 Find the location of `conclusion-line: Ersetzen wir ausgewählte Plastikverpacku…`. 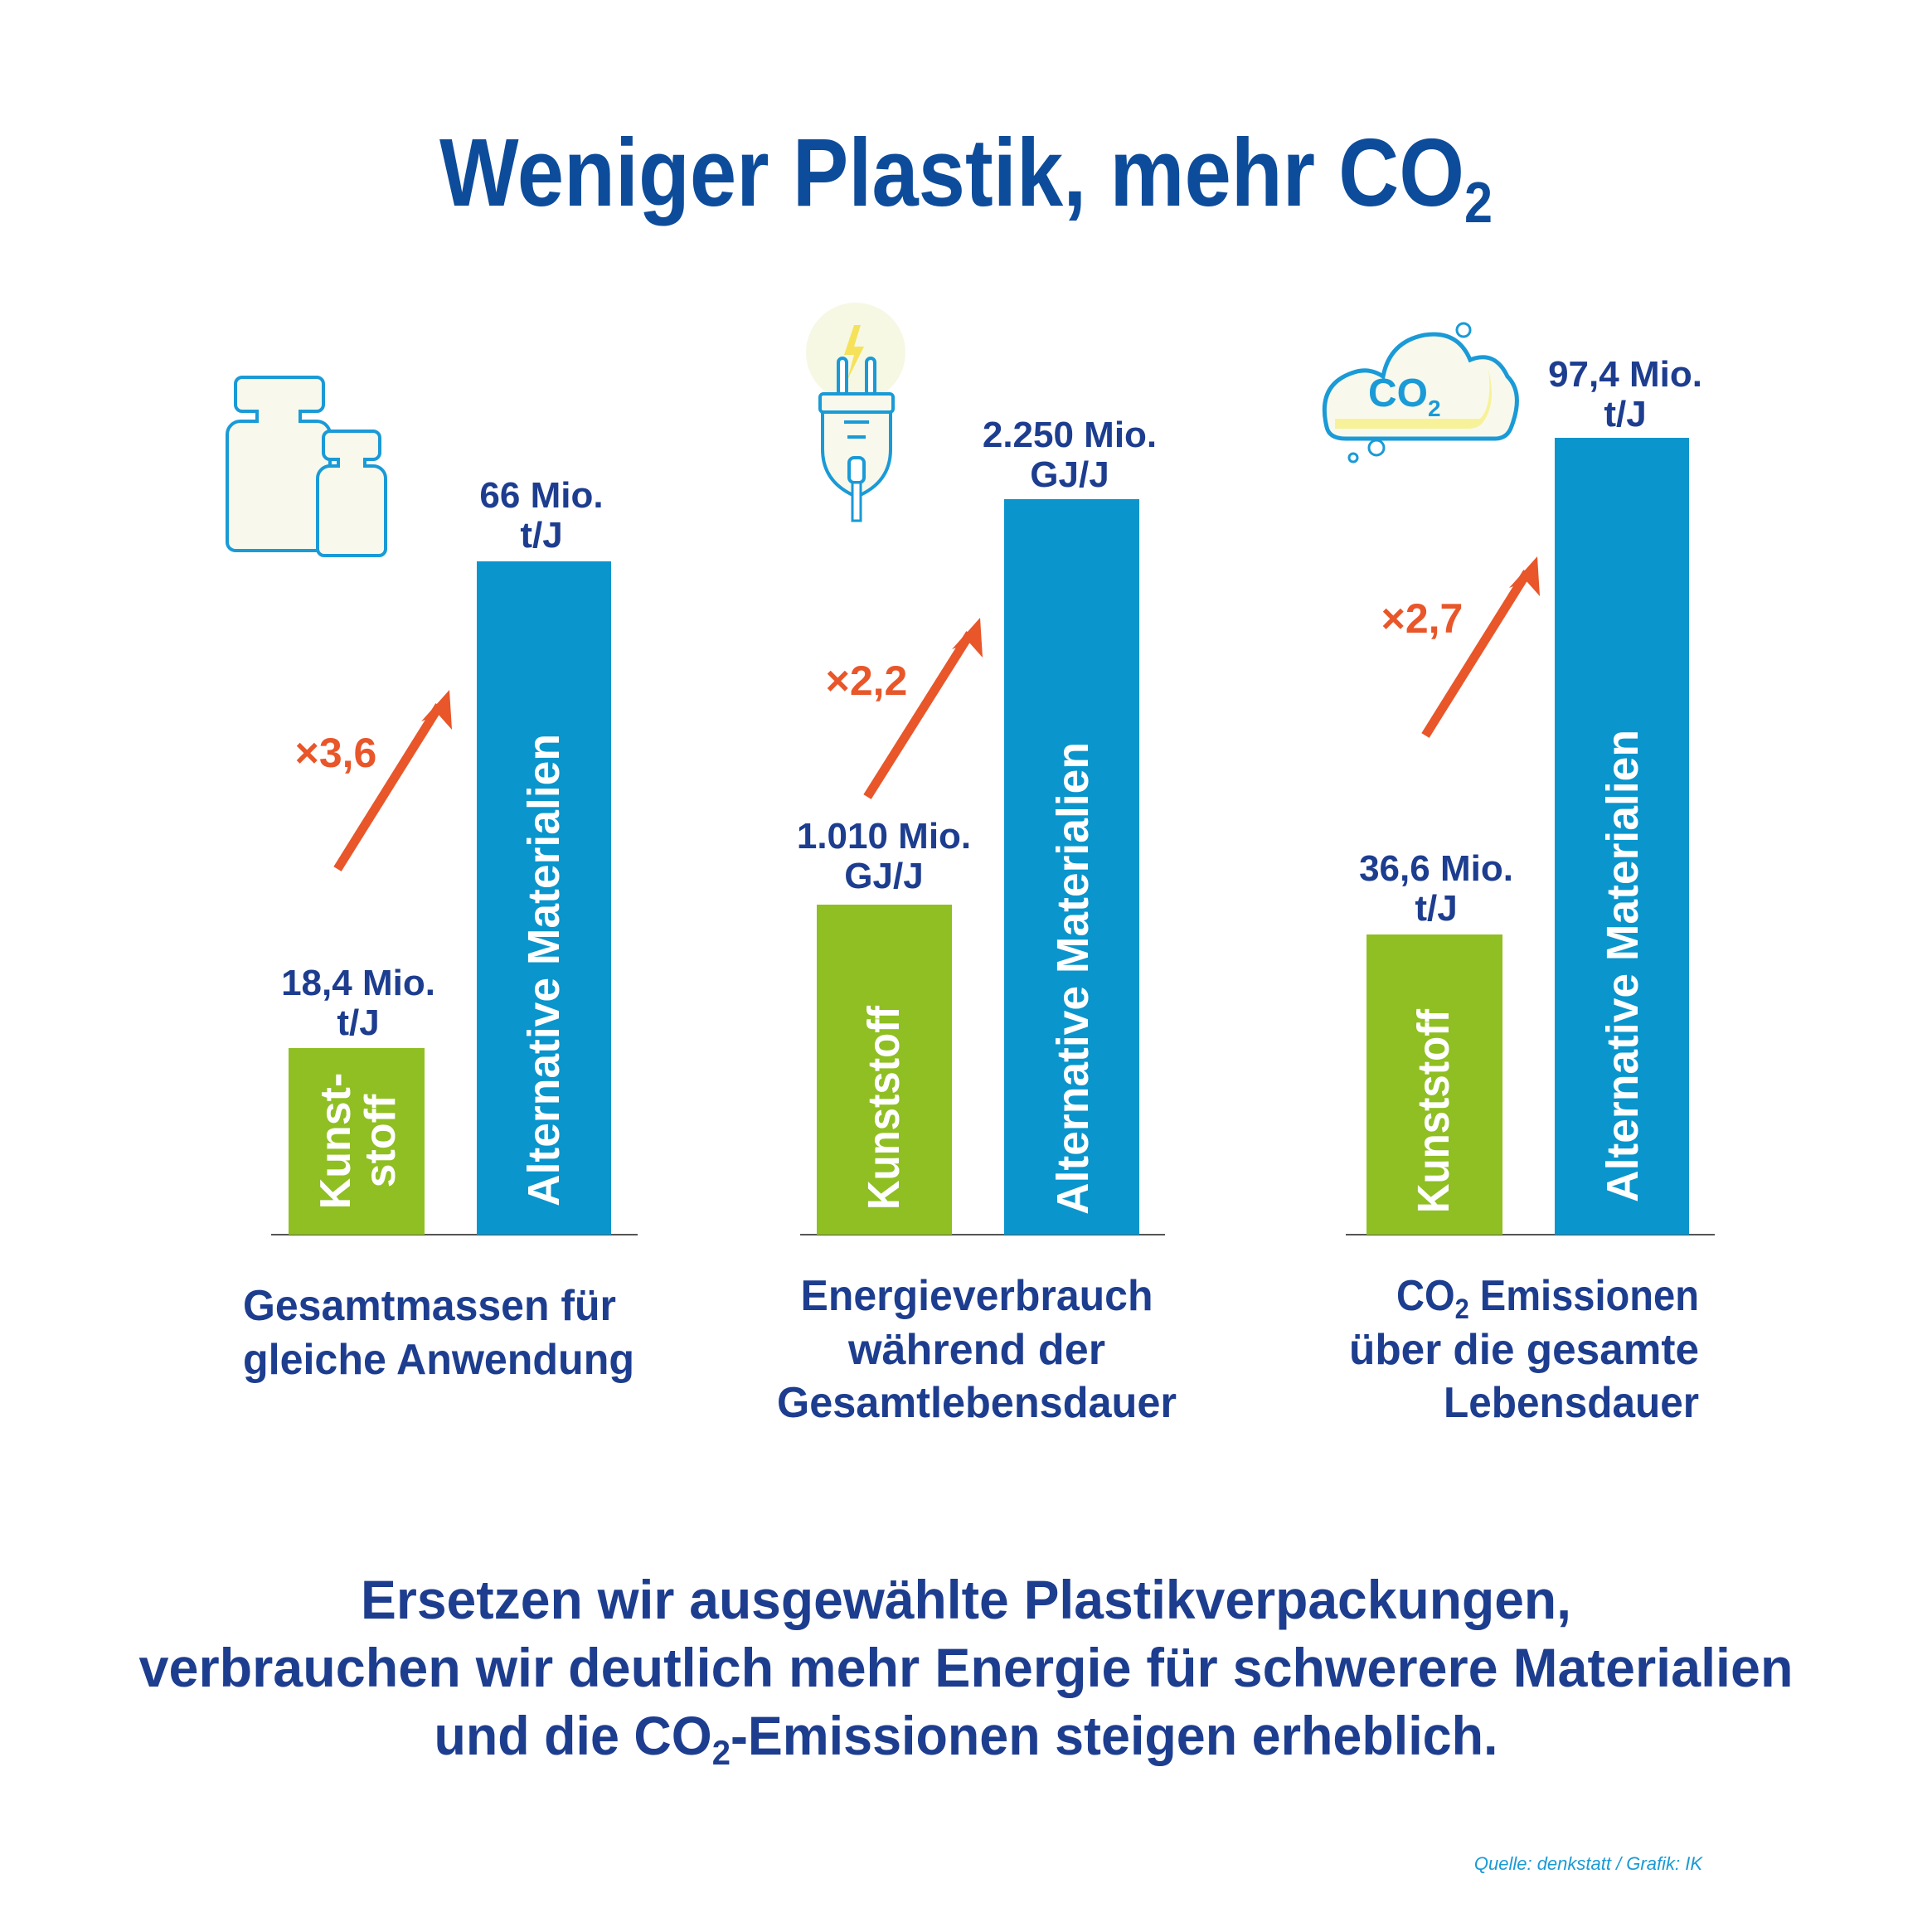

conclusion-line: Ersetzen wir ausgewählte Plastikverpacku… is located at coordinates (966, 1599).